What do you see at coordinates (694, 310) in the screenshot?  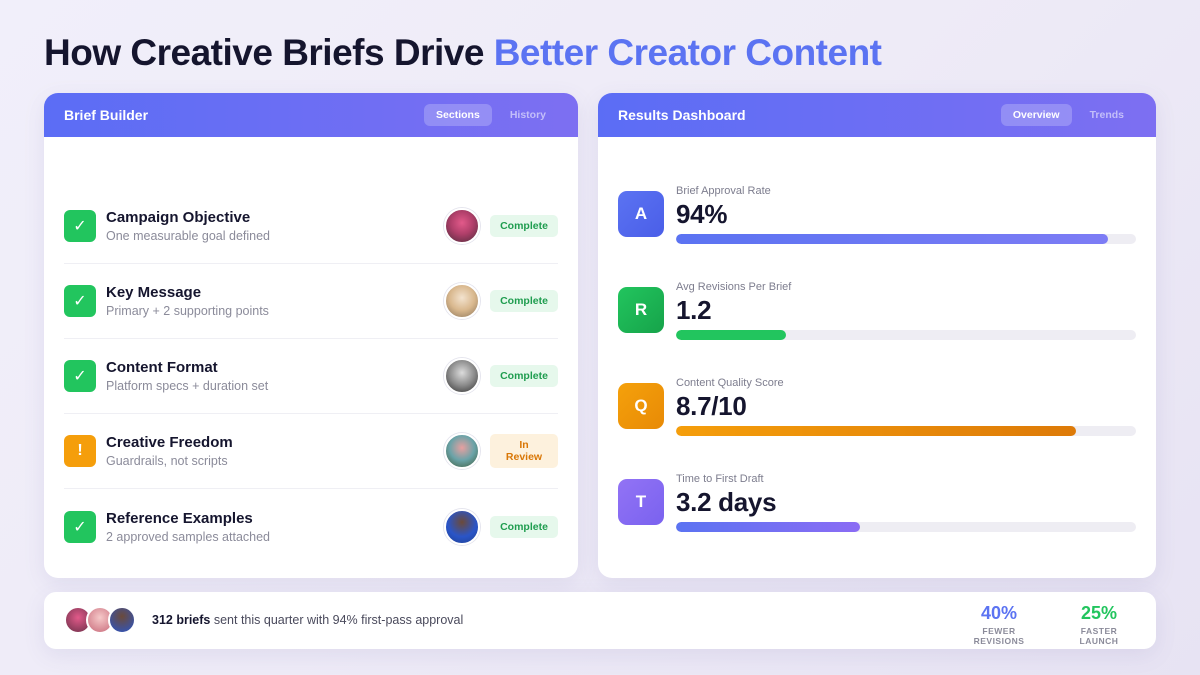 I see `metric-value: 1.2` at bounding box center [694, 310].